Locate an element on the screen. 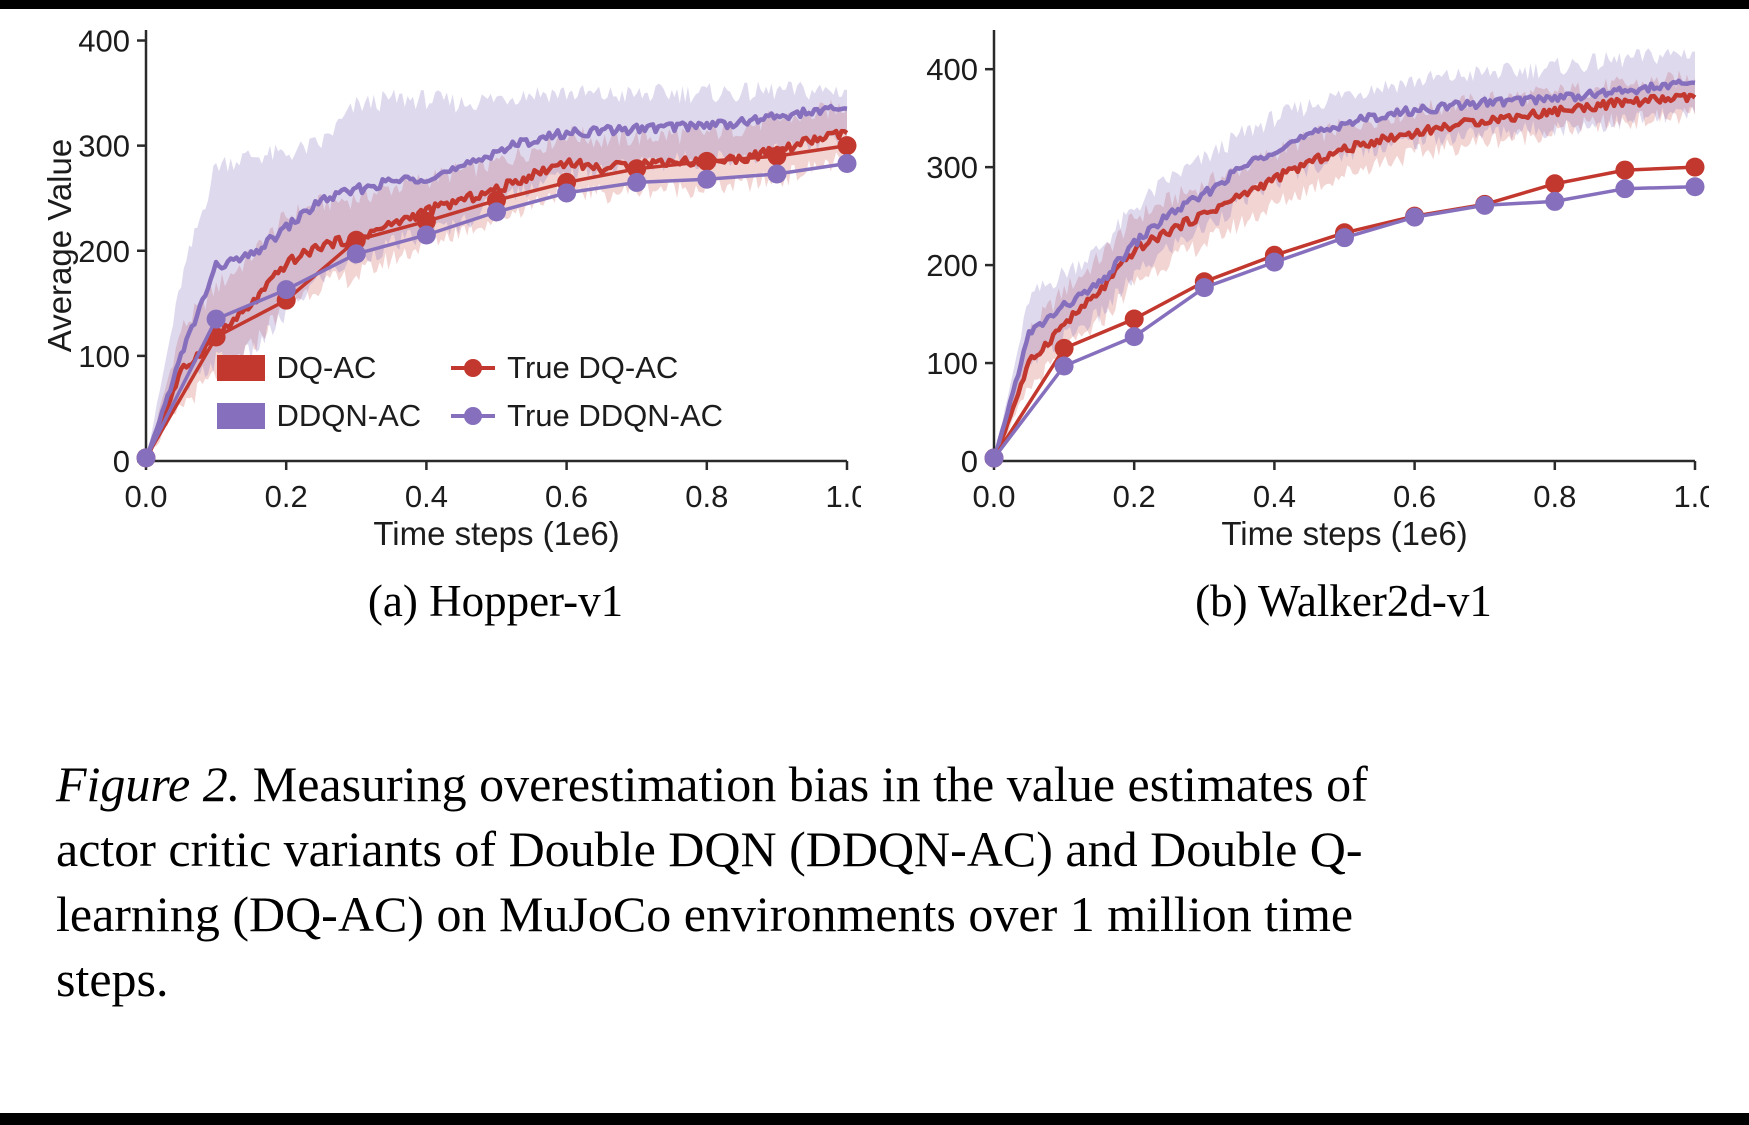 This screenshot has height=1125, width=1749. legend-item-true-ddqn-ac: True DDQN-AC is located at coordinates (587, 416).